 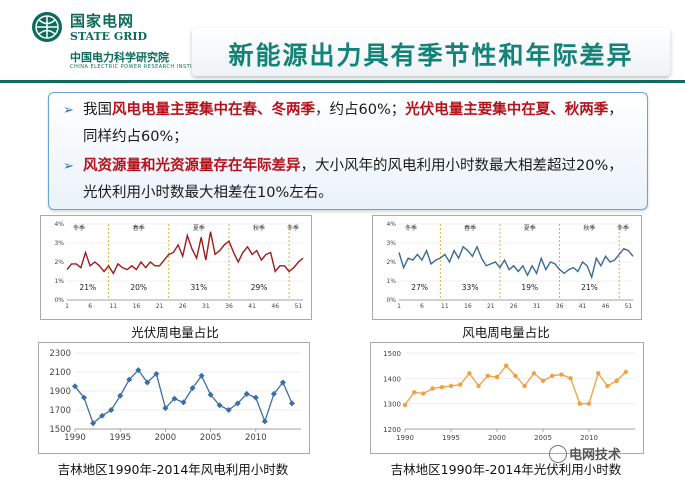 What do you see at coordinates (60, 373) in the screenshot?
I see `y-tick-label: 2100` at bounding box center [60, 373].